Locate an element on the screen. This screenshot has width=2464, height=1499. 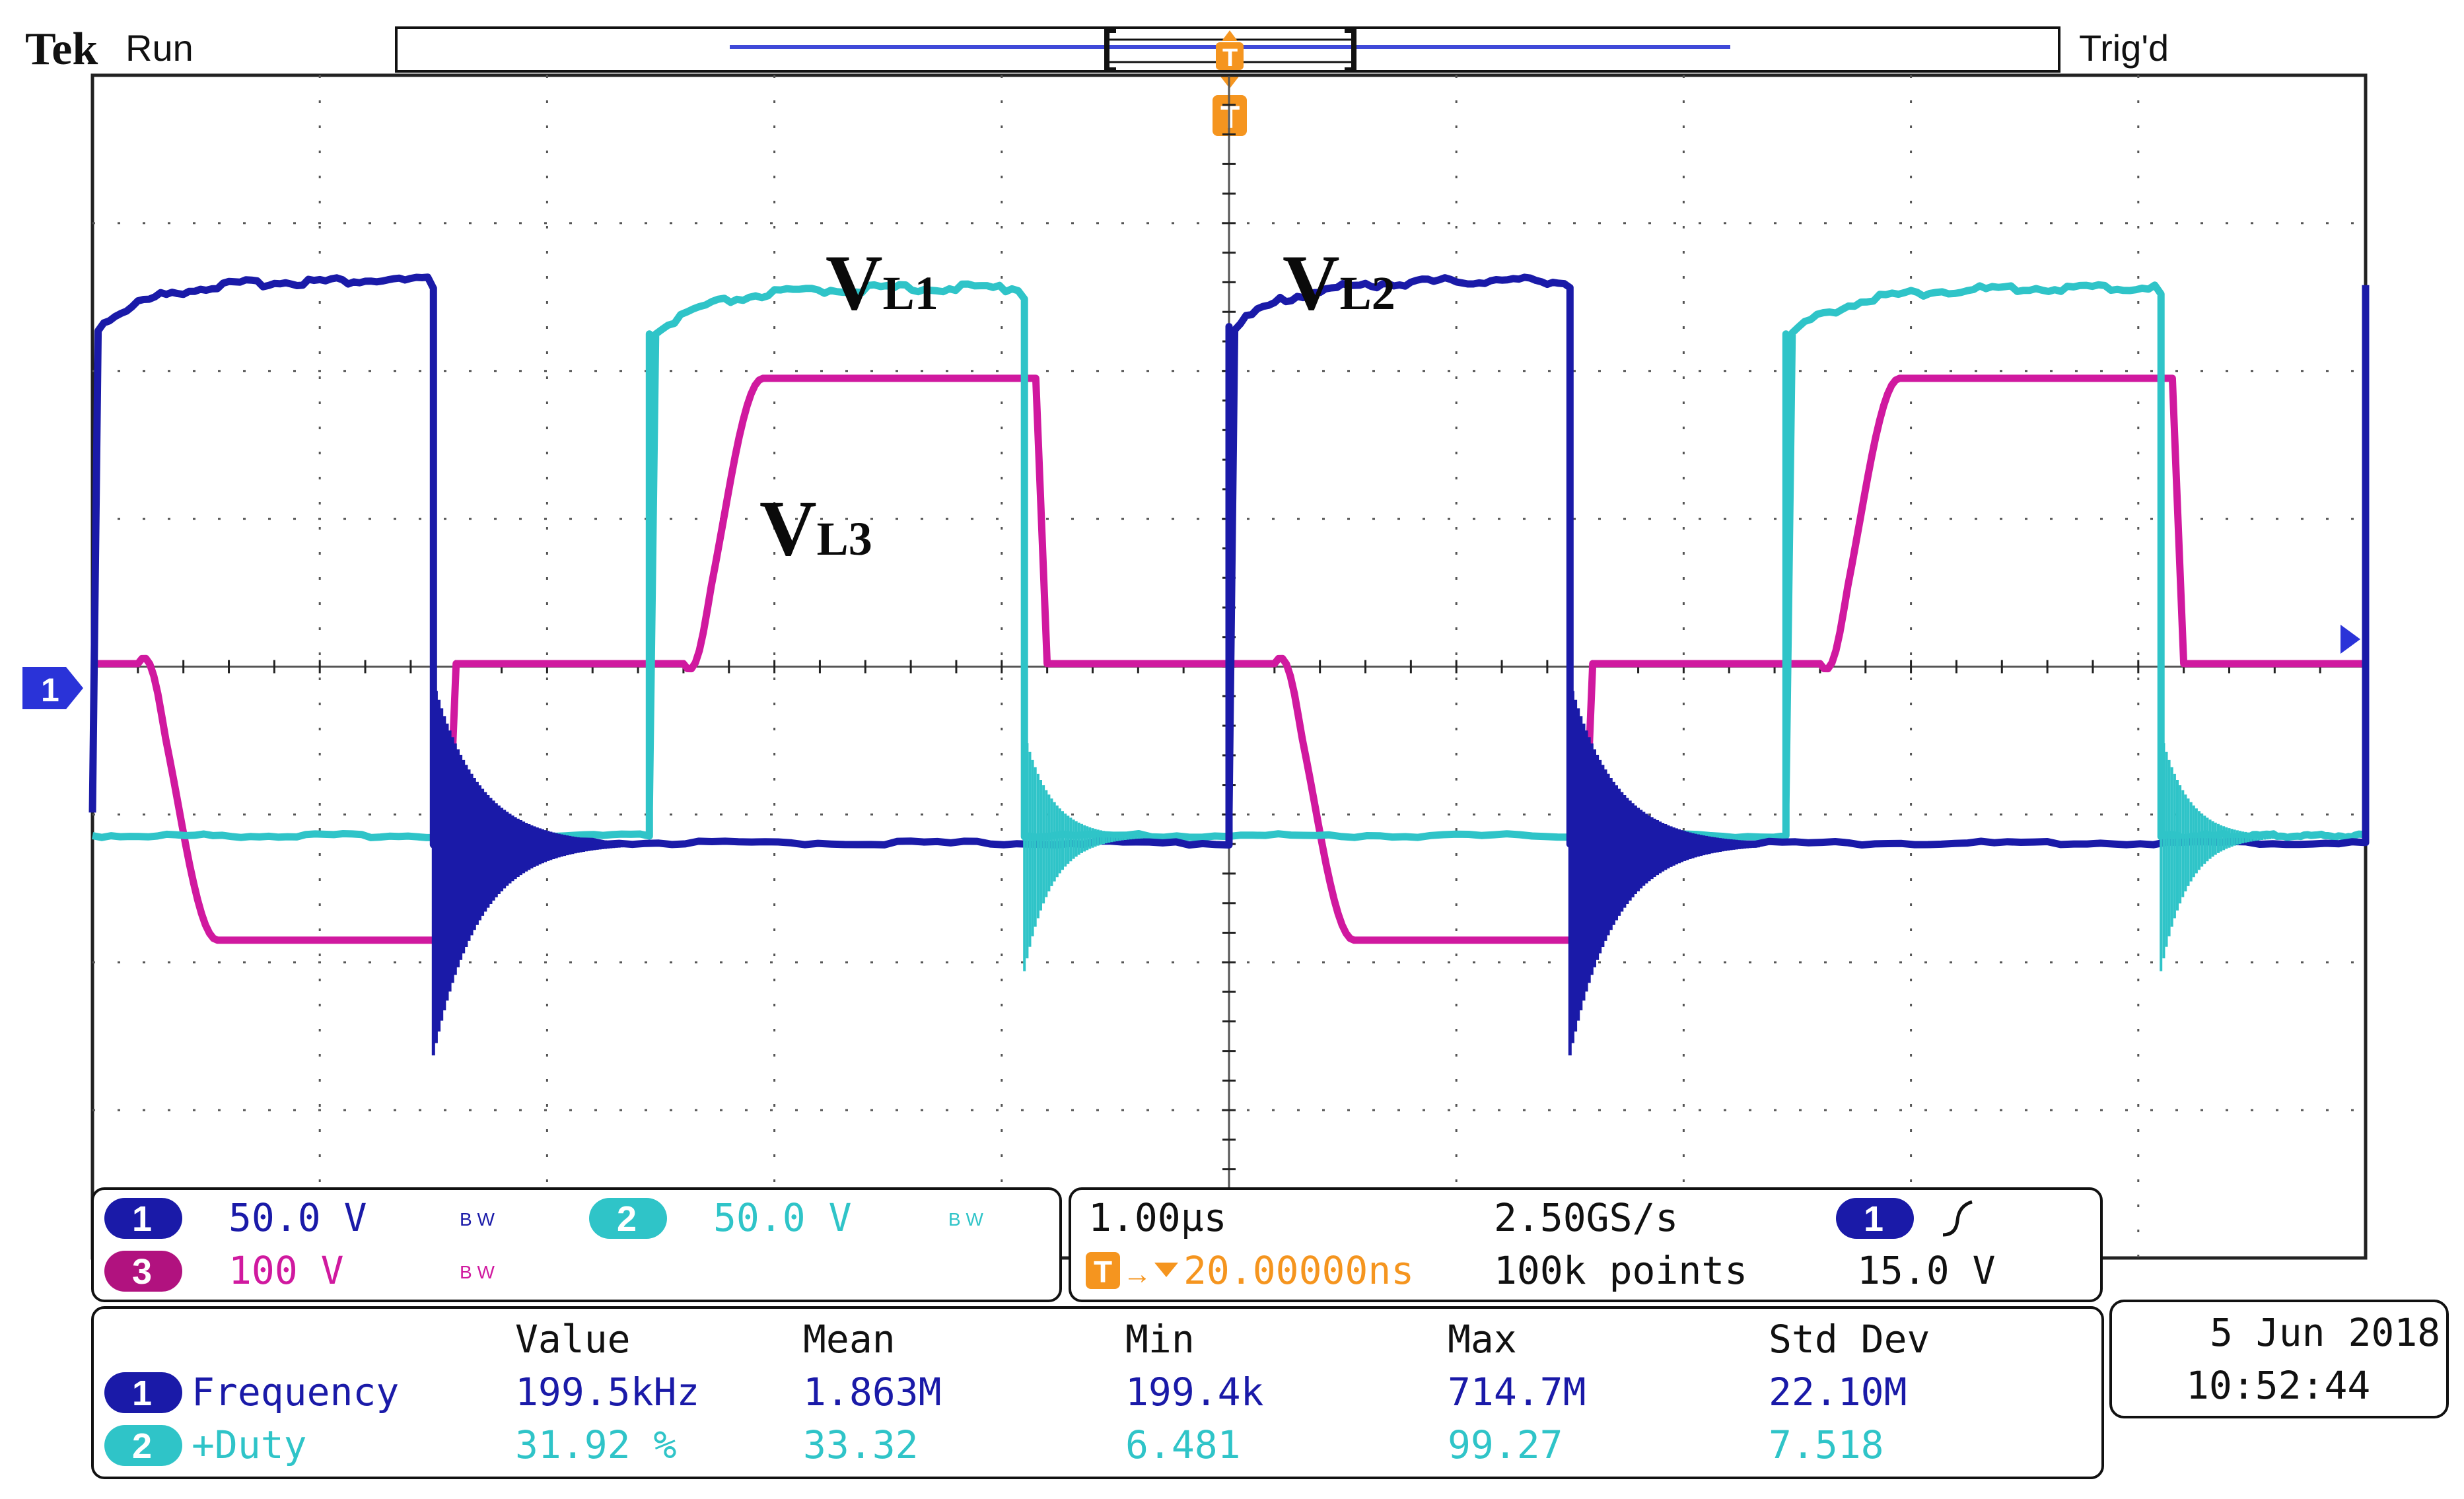
ch1-ringing is located at coordinates (1095, 868).